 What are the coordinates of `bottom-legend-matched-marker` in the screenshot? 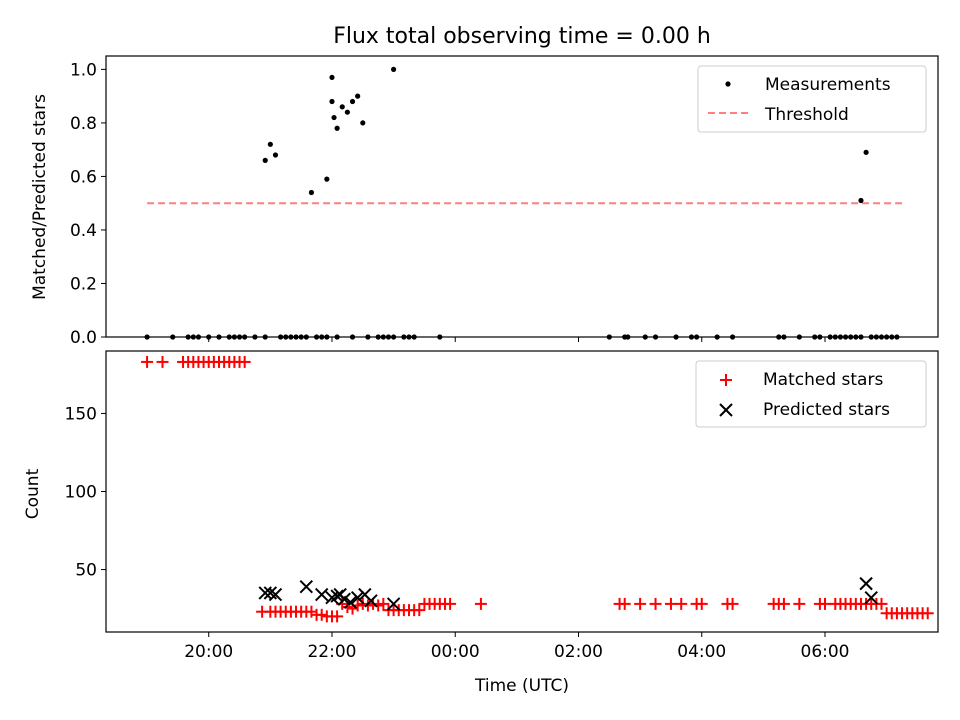 It's located at (726, 380).